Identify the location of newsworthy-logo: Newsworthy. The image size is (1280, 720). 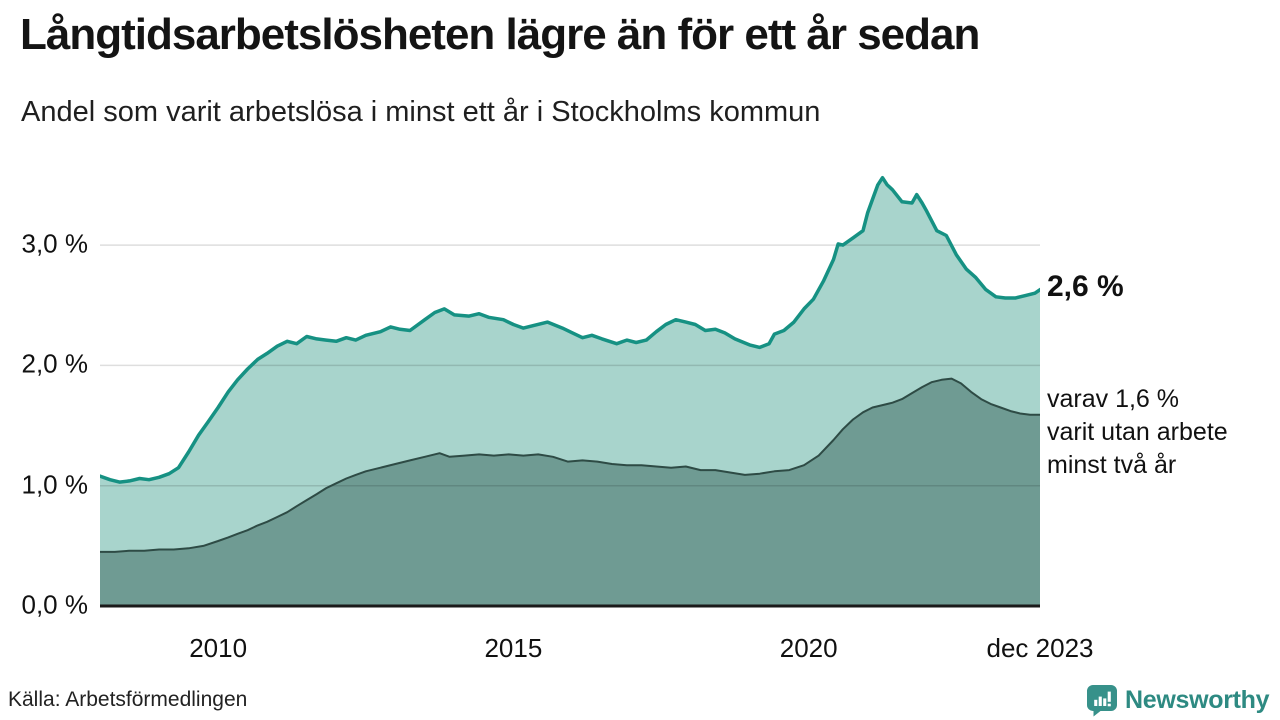
(1178, 700).